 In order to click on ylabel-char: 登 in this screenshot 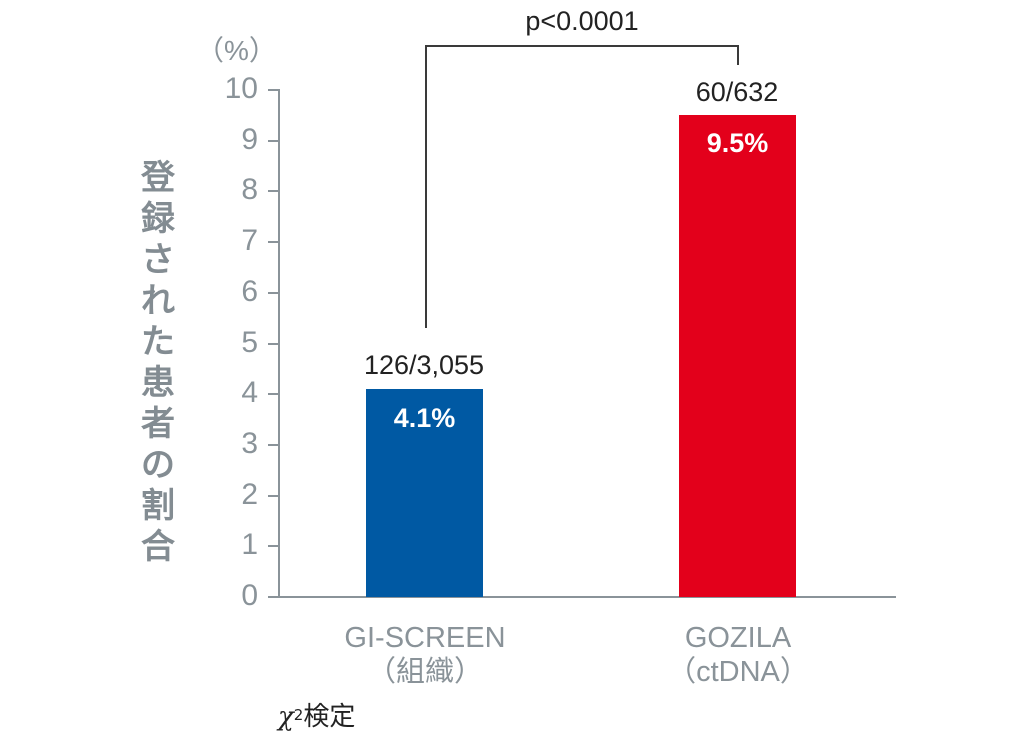, I will do `click(158, 178)`.